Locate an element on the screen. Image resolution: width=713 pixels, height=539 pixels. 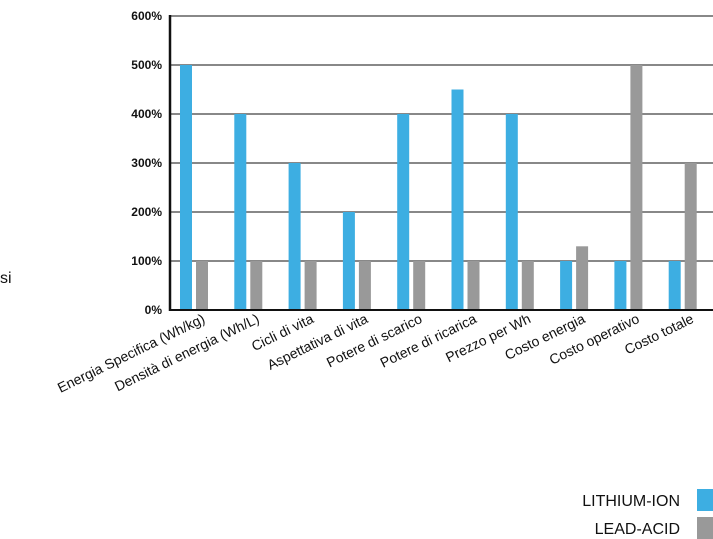
y-axis-ticks: 0% 100% 200% 300% 400% 500% 600% is located at coordinates (146, 163).